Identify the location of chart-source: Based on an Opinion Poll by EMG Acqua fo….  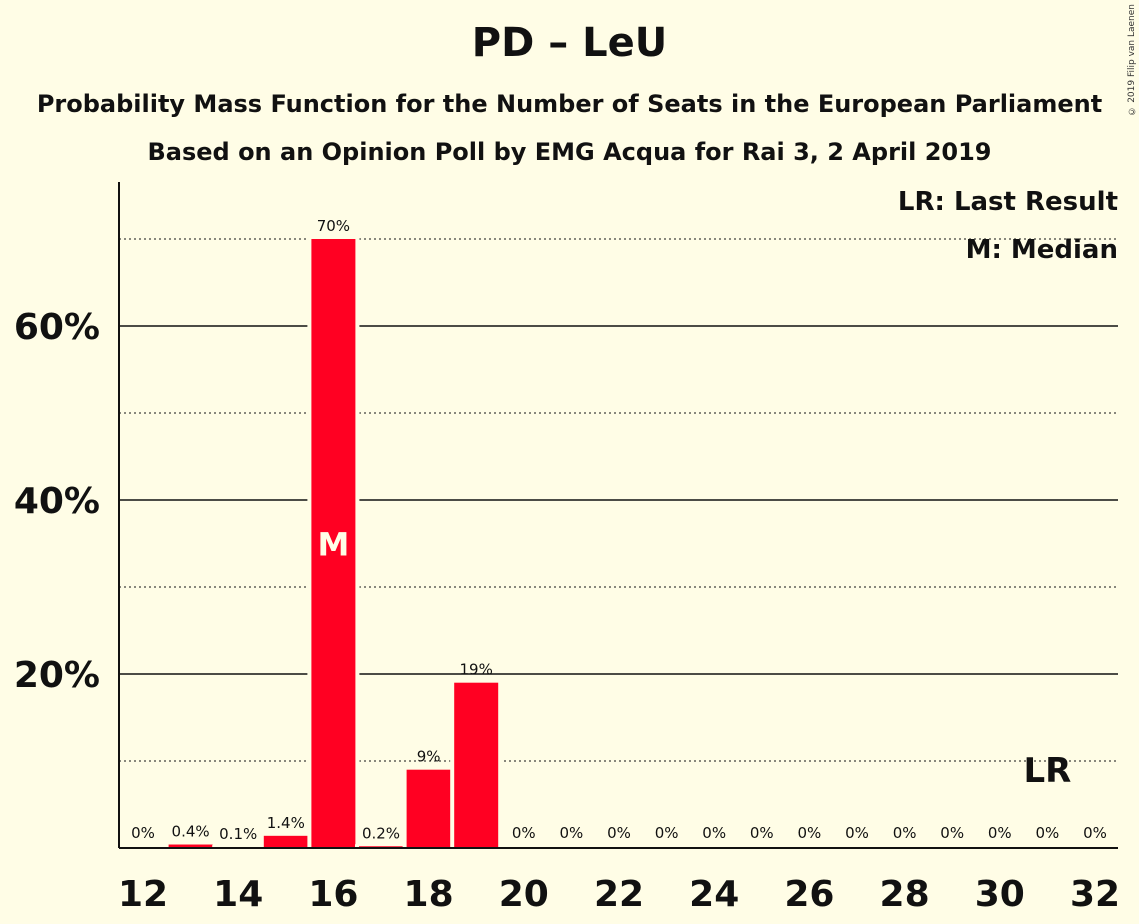
(569, 152).